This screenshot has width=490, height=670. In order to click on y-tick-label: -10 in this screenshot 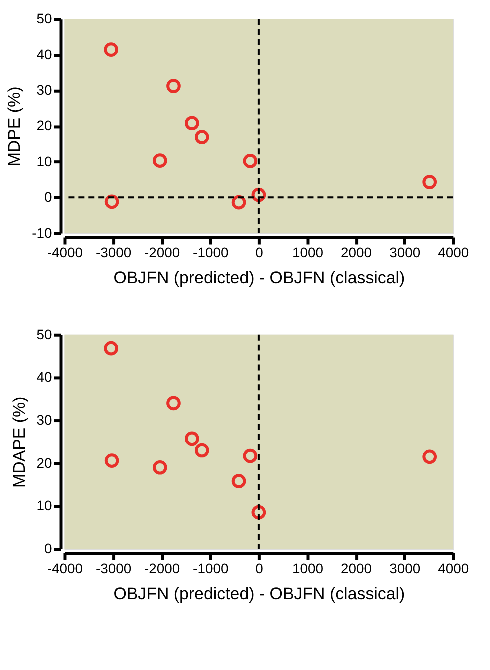, I will do `click(42, 232)`.